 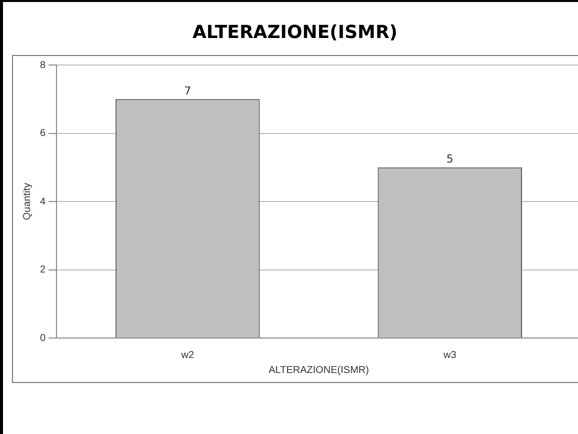 What do you see at coordinates (43, 270) in the screenshot?
I see `y-tick-label: 2` at bounding box center [43, 270].